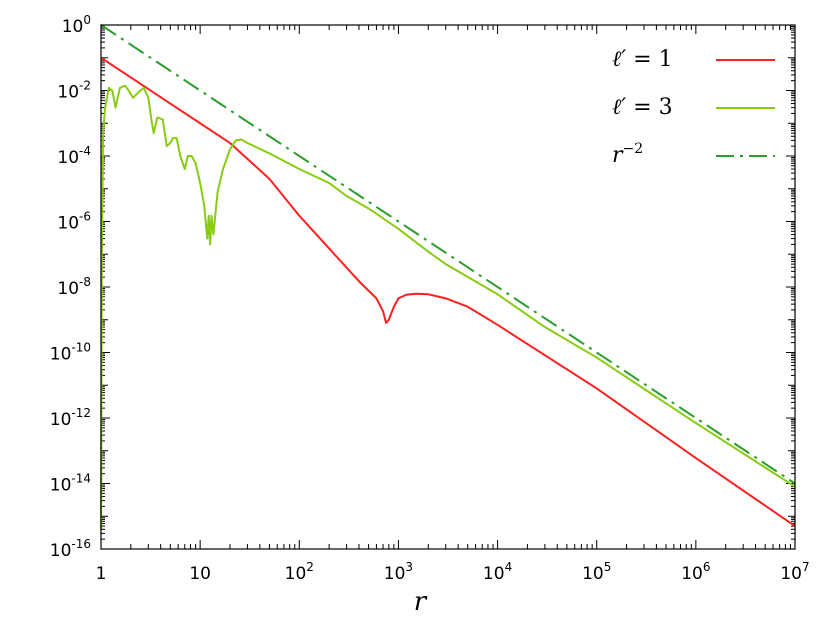  What do you see at coordinates (74, 222) in the screenshot?
I see `y-tick-label: 10⁻⁶` at bounding box center [74, 222].